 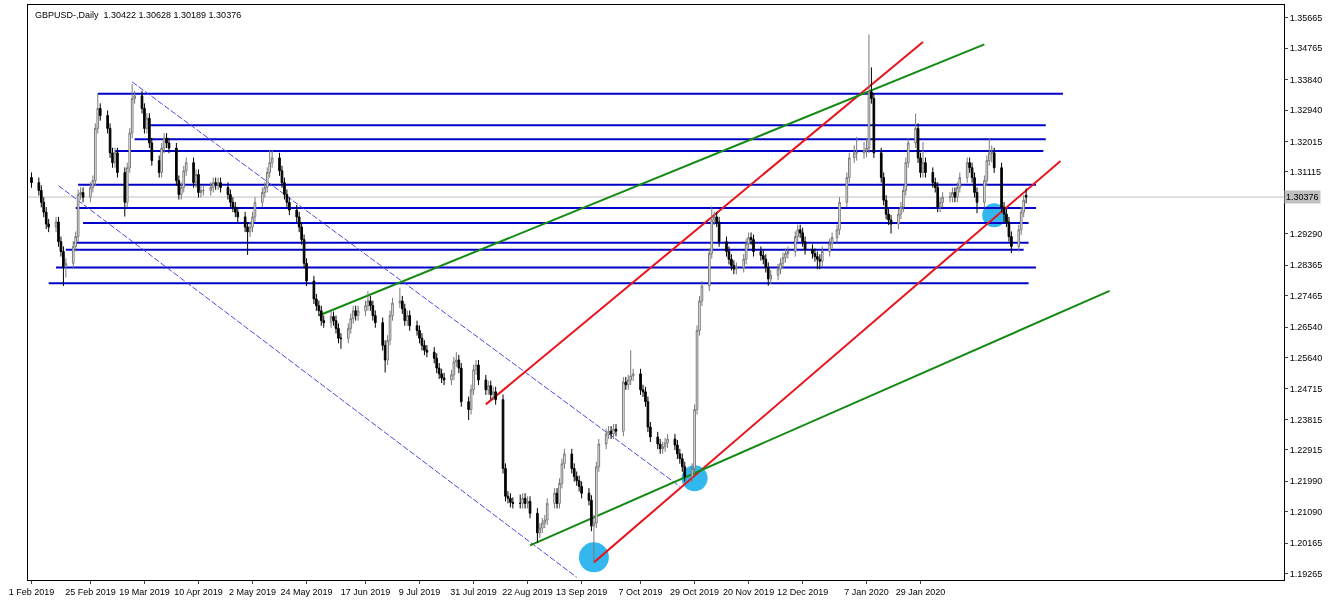 What do you see at coordinates (1306, 327) in the screenshot?
I see `y-tick-label: 1.26540` at bounding box center [1306, 327].